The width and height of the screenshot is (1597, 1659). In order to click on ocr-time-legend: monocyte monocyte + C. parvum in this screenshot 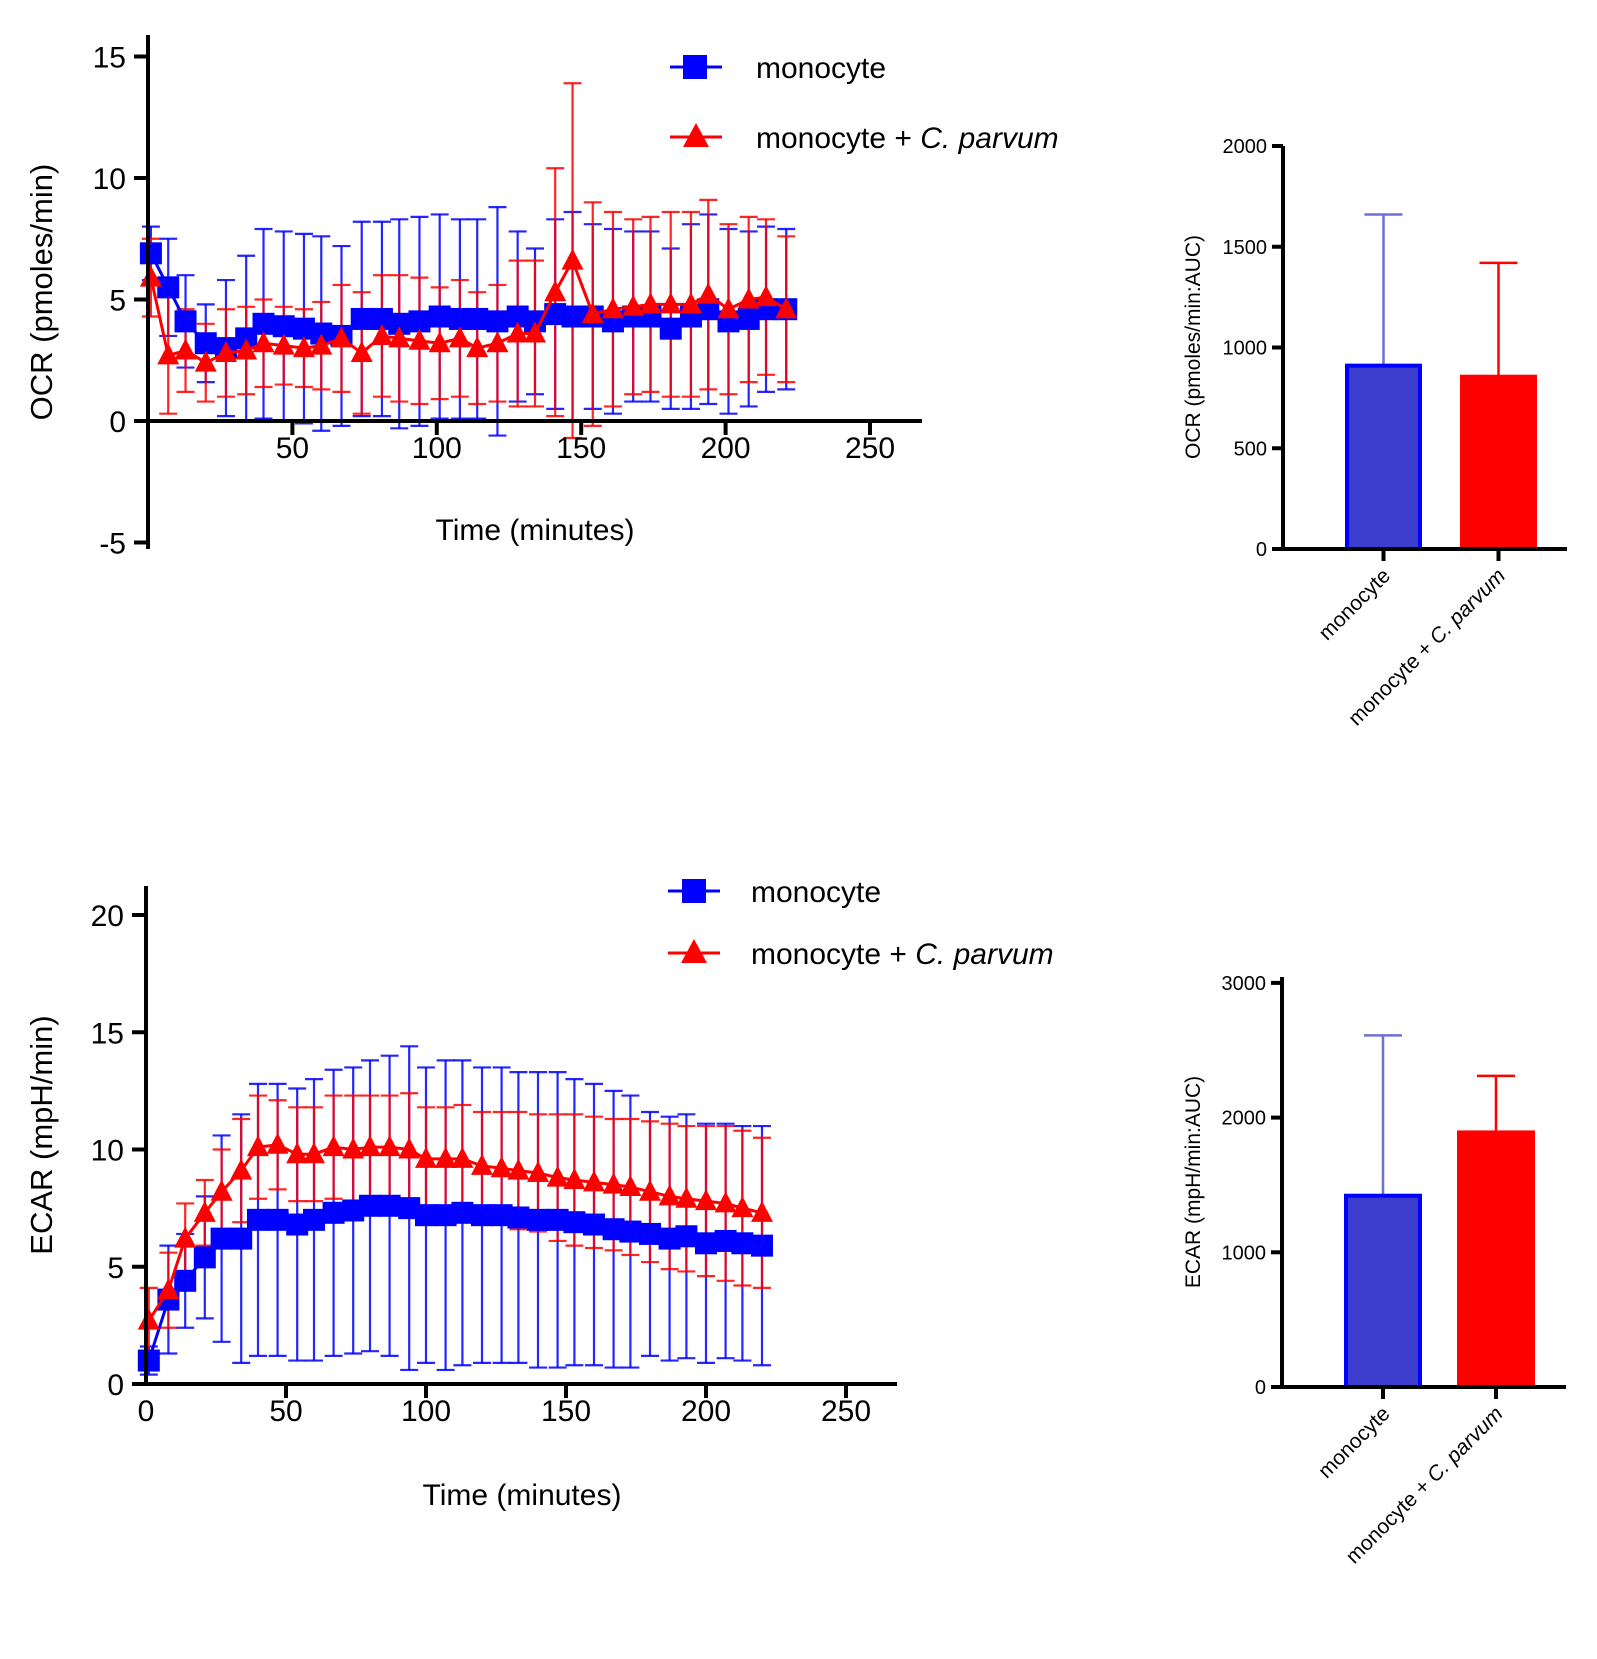, I will do `click(864, 103)`.